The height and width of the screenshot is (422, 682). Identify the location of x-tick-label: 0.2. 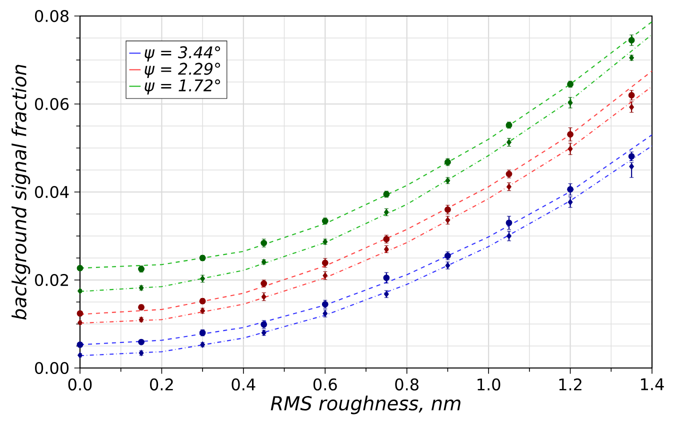
(161, 384).